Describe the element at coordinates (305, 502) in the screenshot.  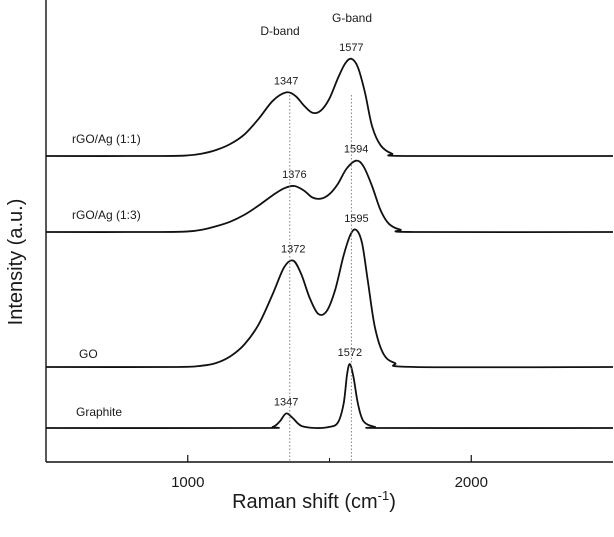
I see `x-axis-title-main: Raman shift (cm` at that location.